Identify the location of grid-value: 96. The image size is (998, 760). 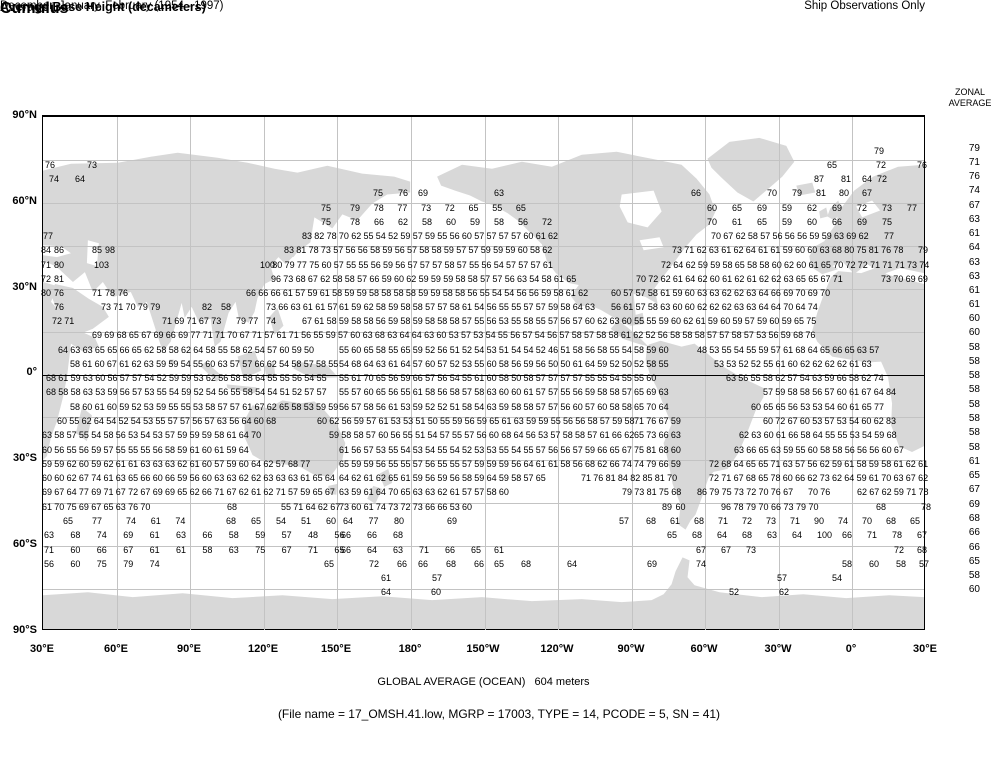
(726, 507).